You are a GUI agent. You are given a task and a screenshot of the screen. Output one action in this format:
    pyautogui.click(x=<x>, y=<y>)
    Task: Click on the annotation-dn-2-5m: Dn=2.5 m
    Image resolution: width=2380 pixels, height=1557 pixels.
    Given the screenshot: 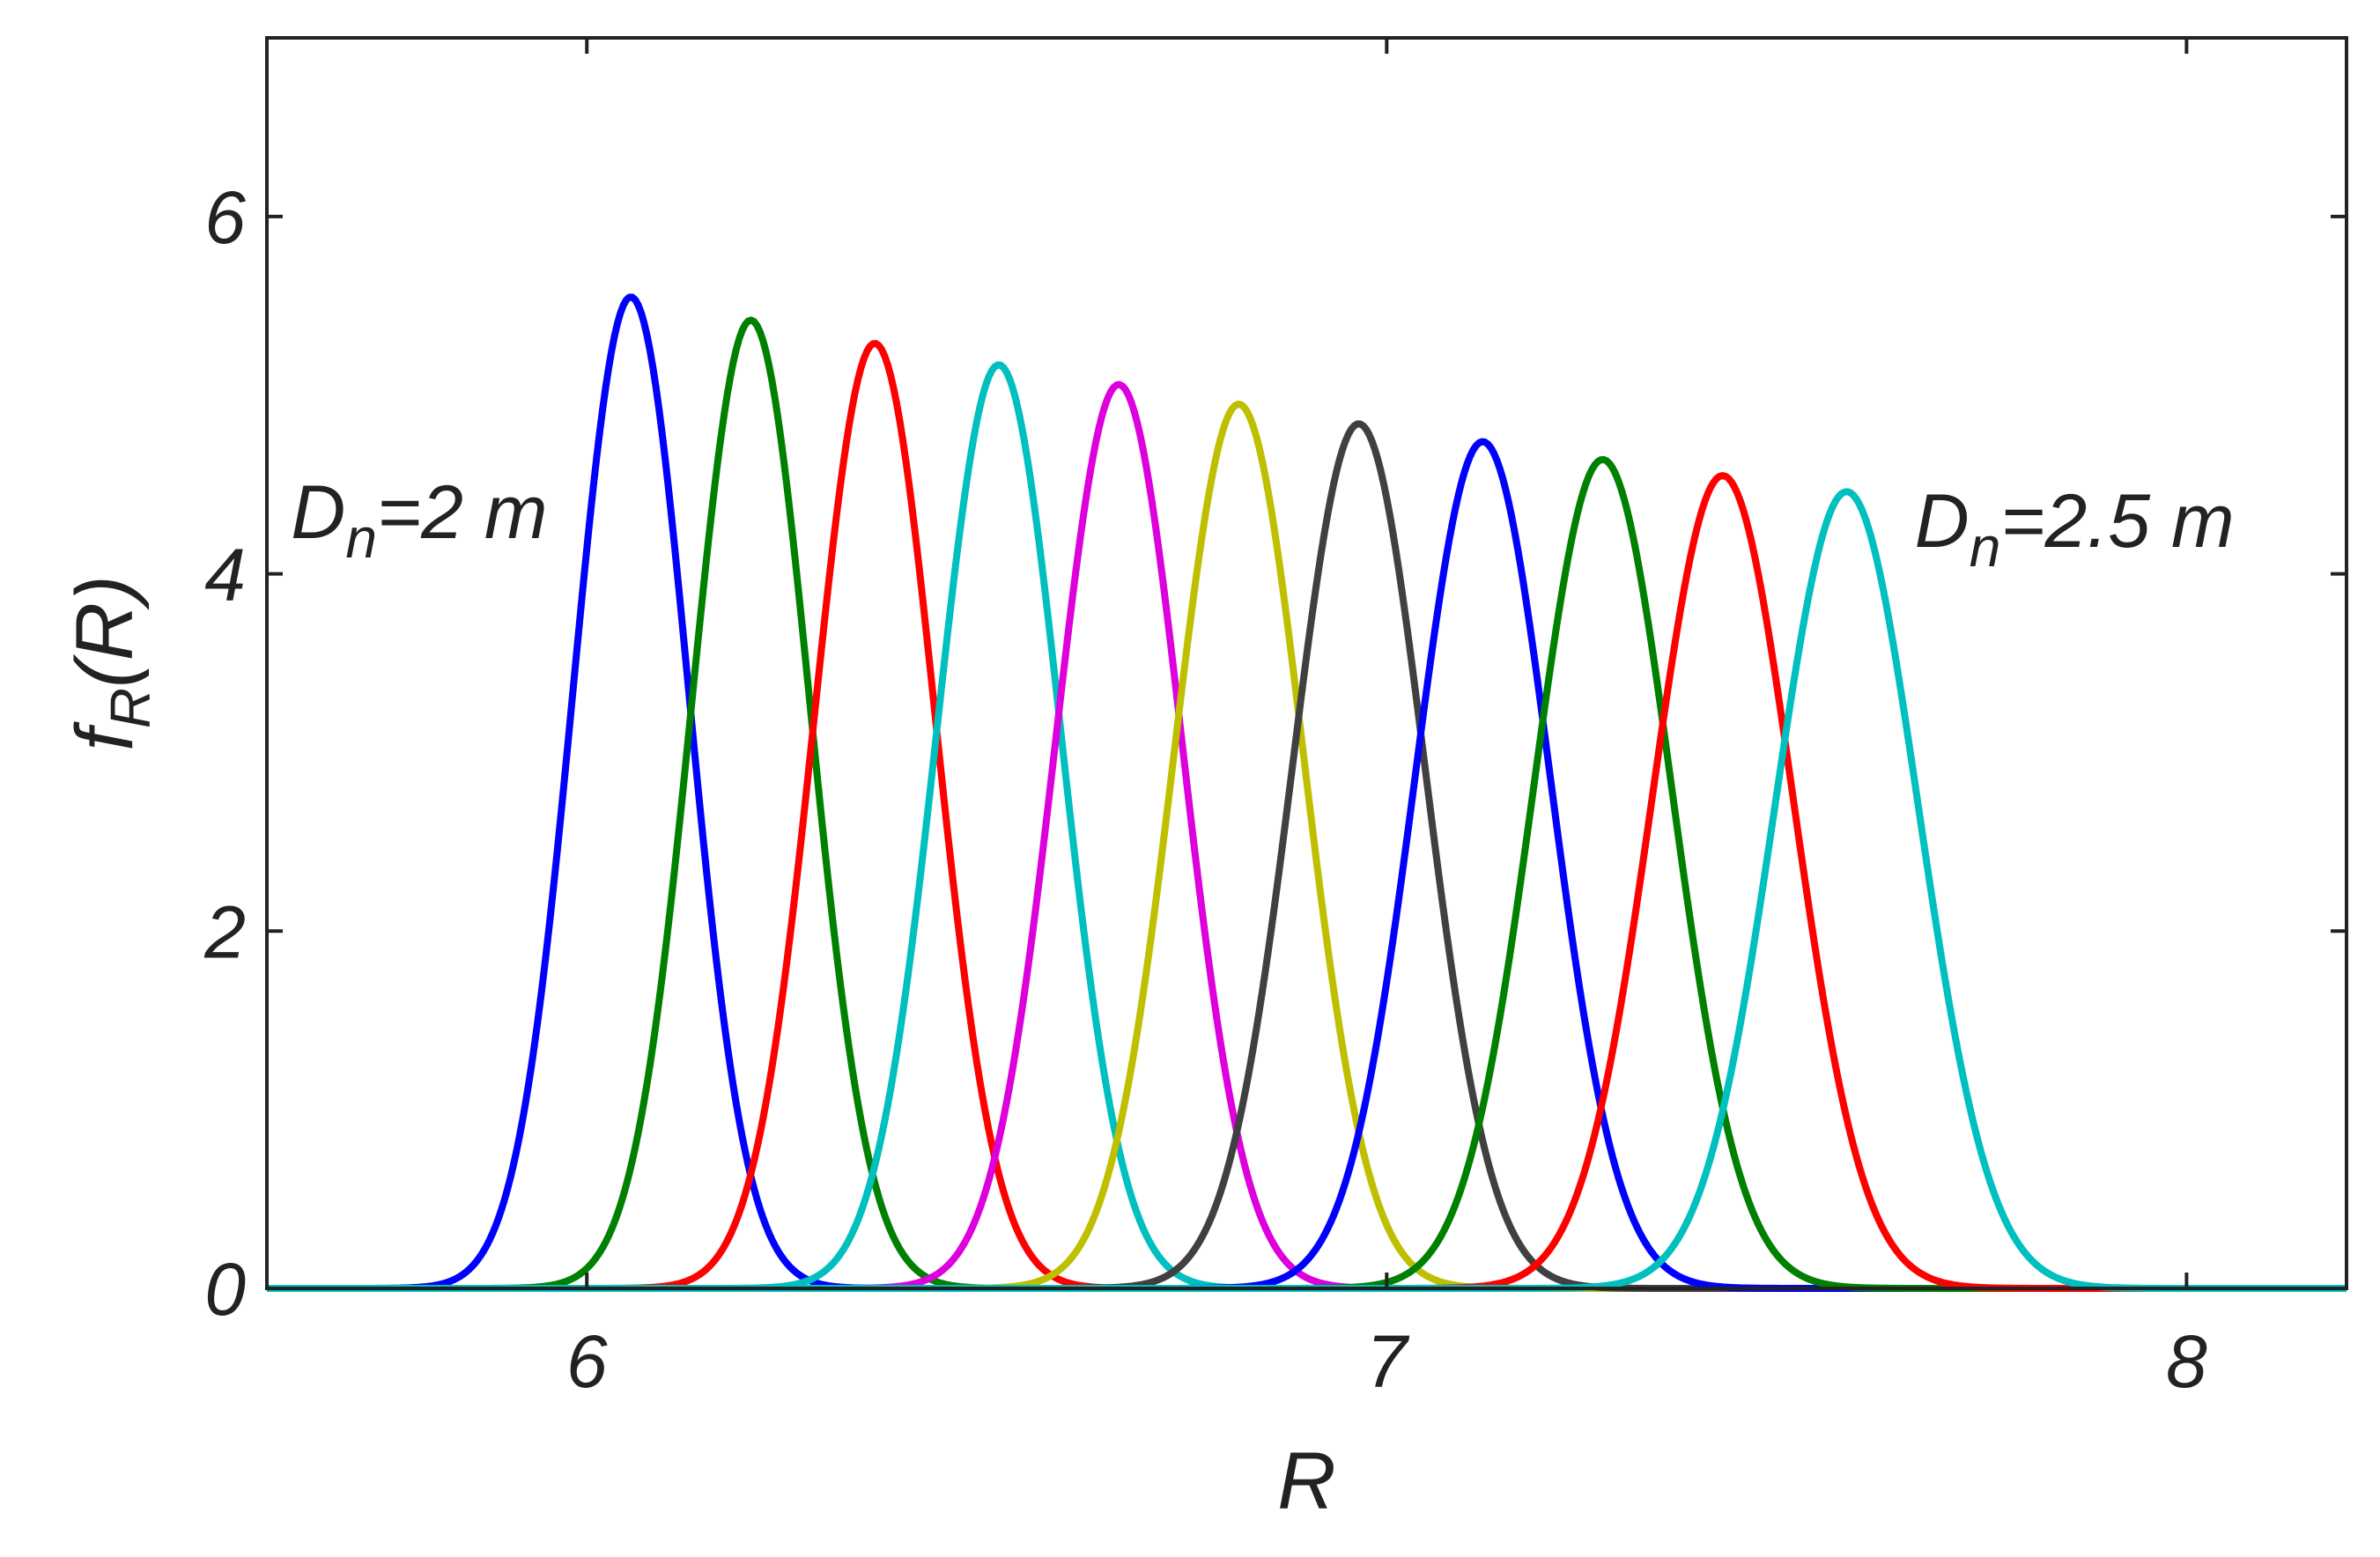 What is the action you would take?
    pyautogui.click(x=2075, y=529)
    